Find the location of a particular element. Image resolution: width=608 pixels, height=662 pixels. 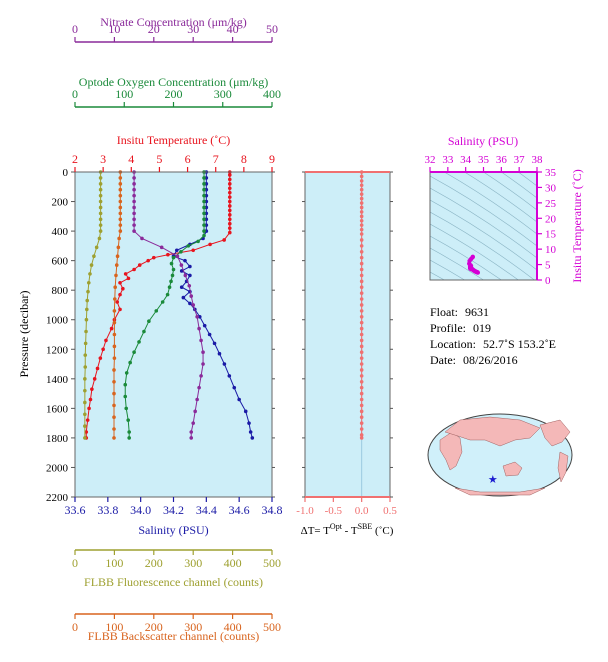

ts-axes-group: 32 33 34 35 36 37 38 0 5 10 15 20 25 30 35 is located at coordinates (491, 220).